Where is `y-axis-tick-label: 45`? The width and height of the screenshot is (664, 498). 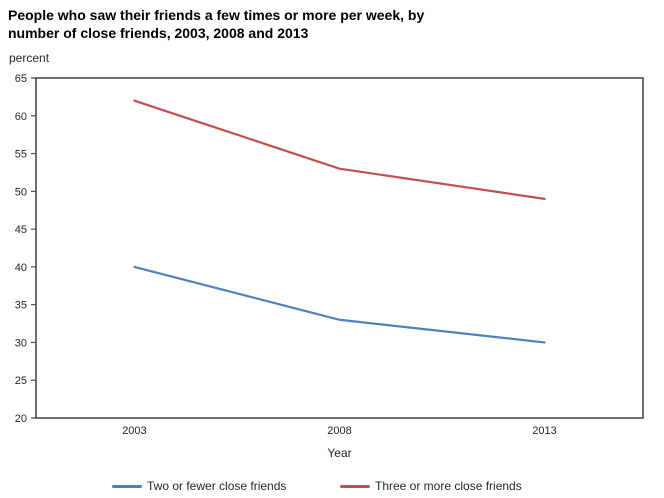 y-axis-tick-label: 45 is located at coordinates (21, 230).